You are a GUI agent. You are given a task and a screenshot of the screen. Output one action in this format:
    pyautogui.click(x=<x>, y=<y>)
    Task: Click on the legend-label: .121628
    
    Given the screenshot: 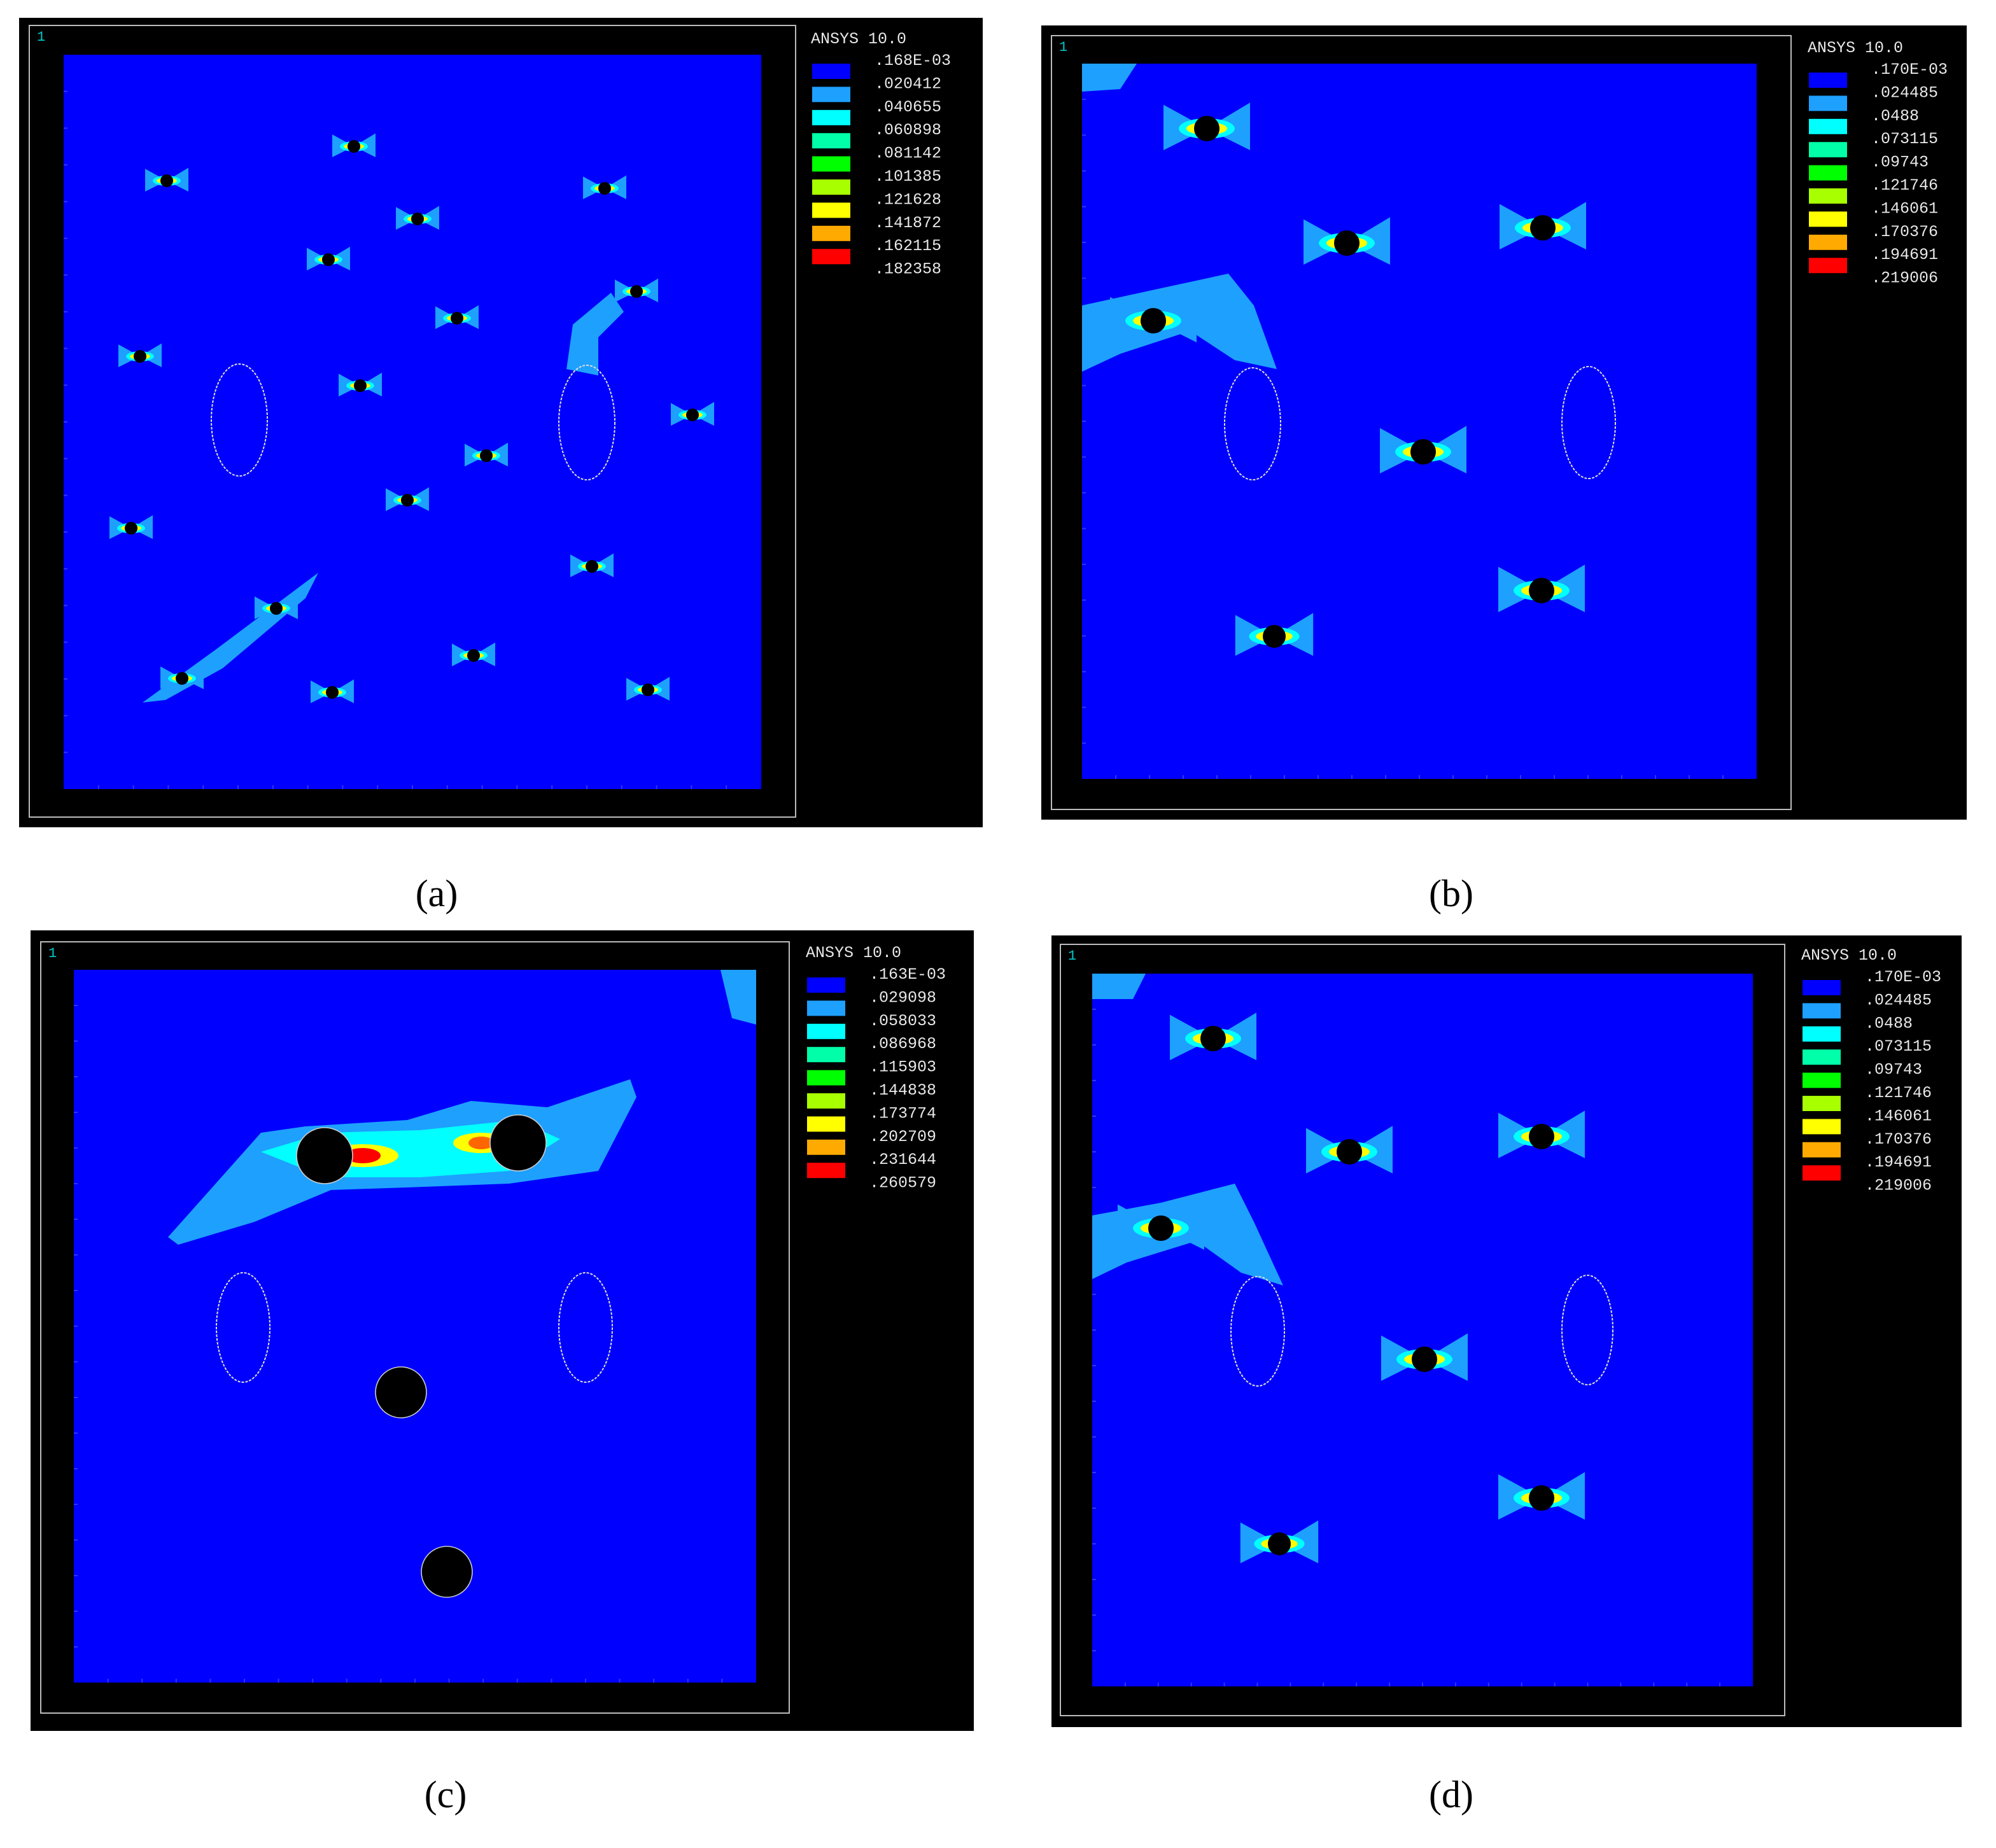 What is the action you would take?
    pyautogui.click(x=908, y=199)
    